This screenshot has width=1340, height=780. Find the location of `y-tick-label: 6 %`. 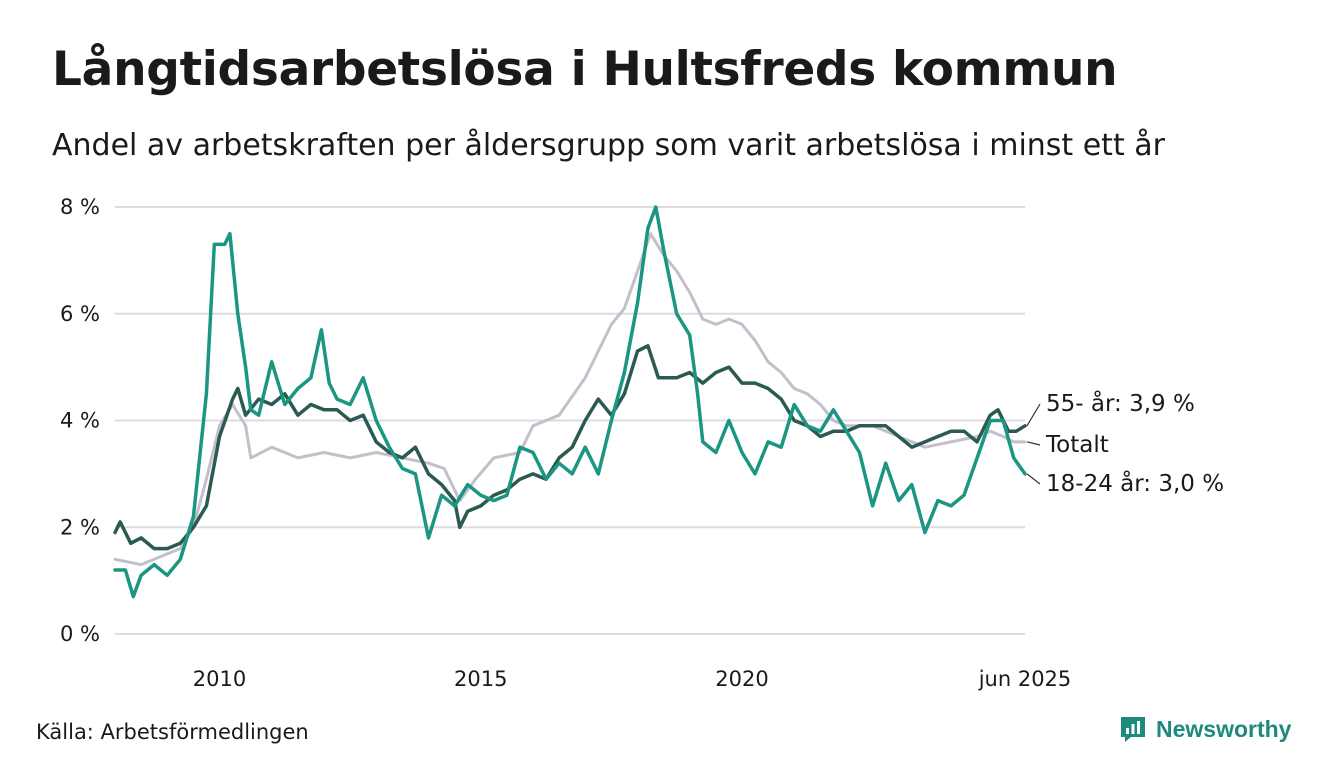

y-tick-label: 6 % is located at coordinates (80, 314).